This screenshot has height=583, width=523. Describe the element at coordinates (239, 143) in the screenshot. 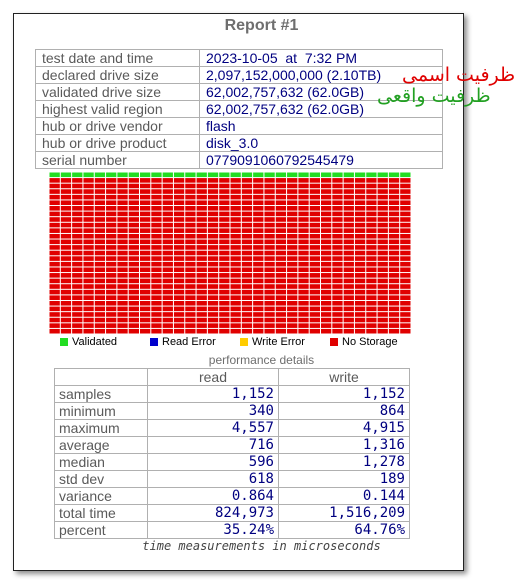

I see `info-row-product: hub or drive product disk_3.0` at that location.